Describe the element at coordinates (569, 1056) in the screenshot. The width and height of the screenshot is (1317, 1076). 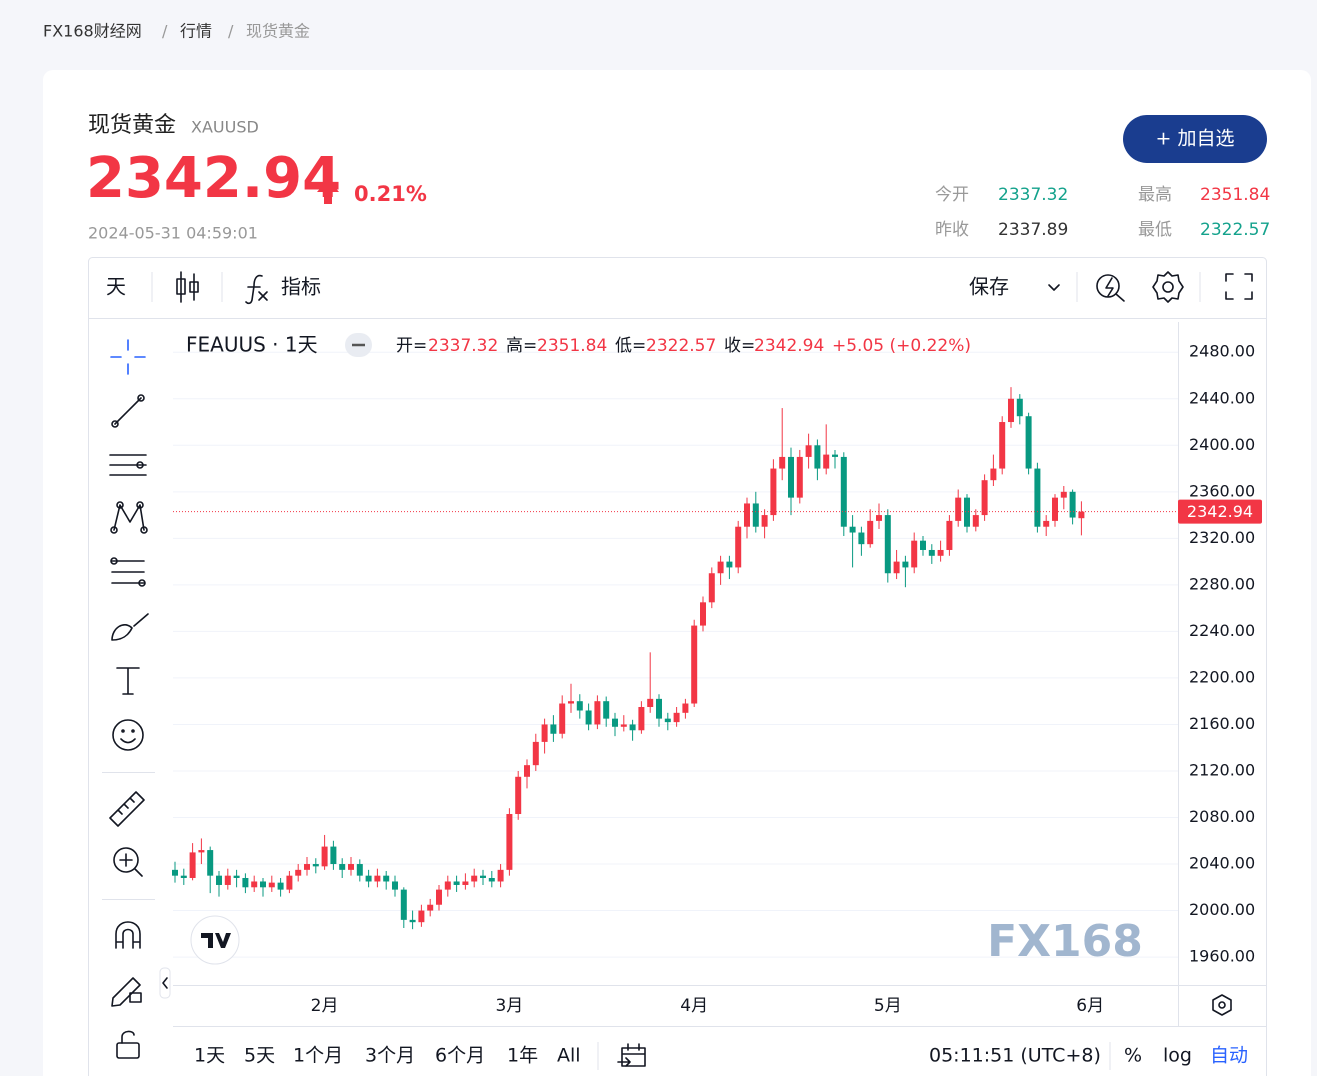
I see `range-button: All` at that location.